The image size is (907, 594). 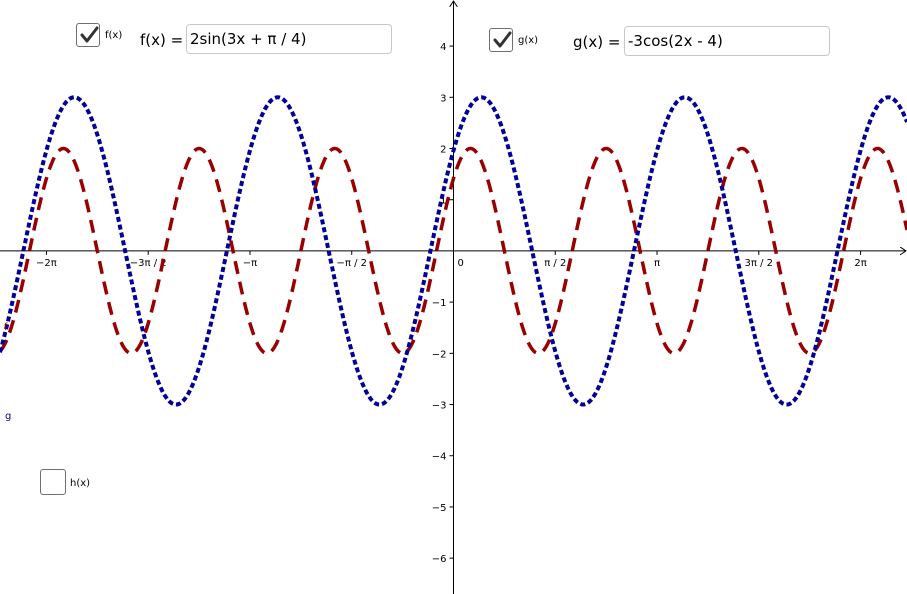 I want to click on g-input-prefix: g(x) = ., so click(x=601, y=42).